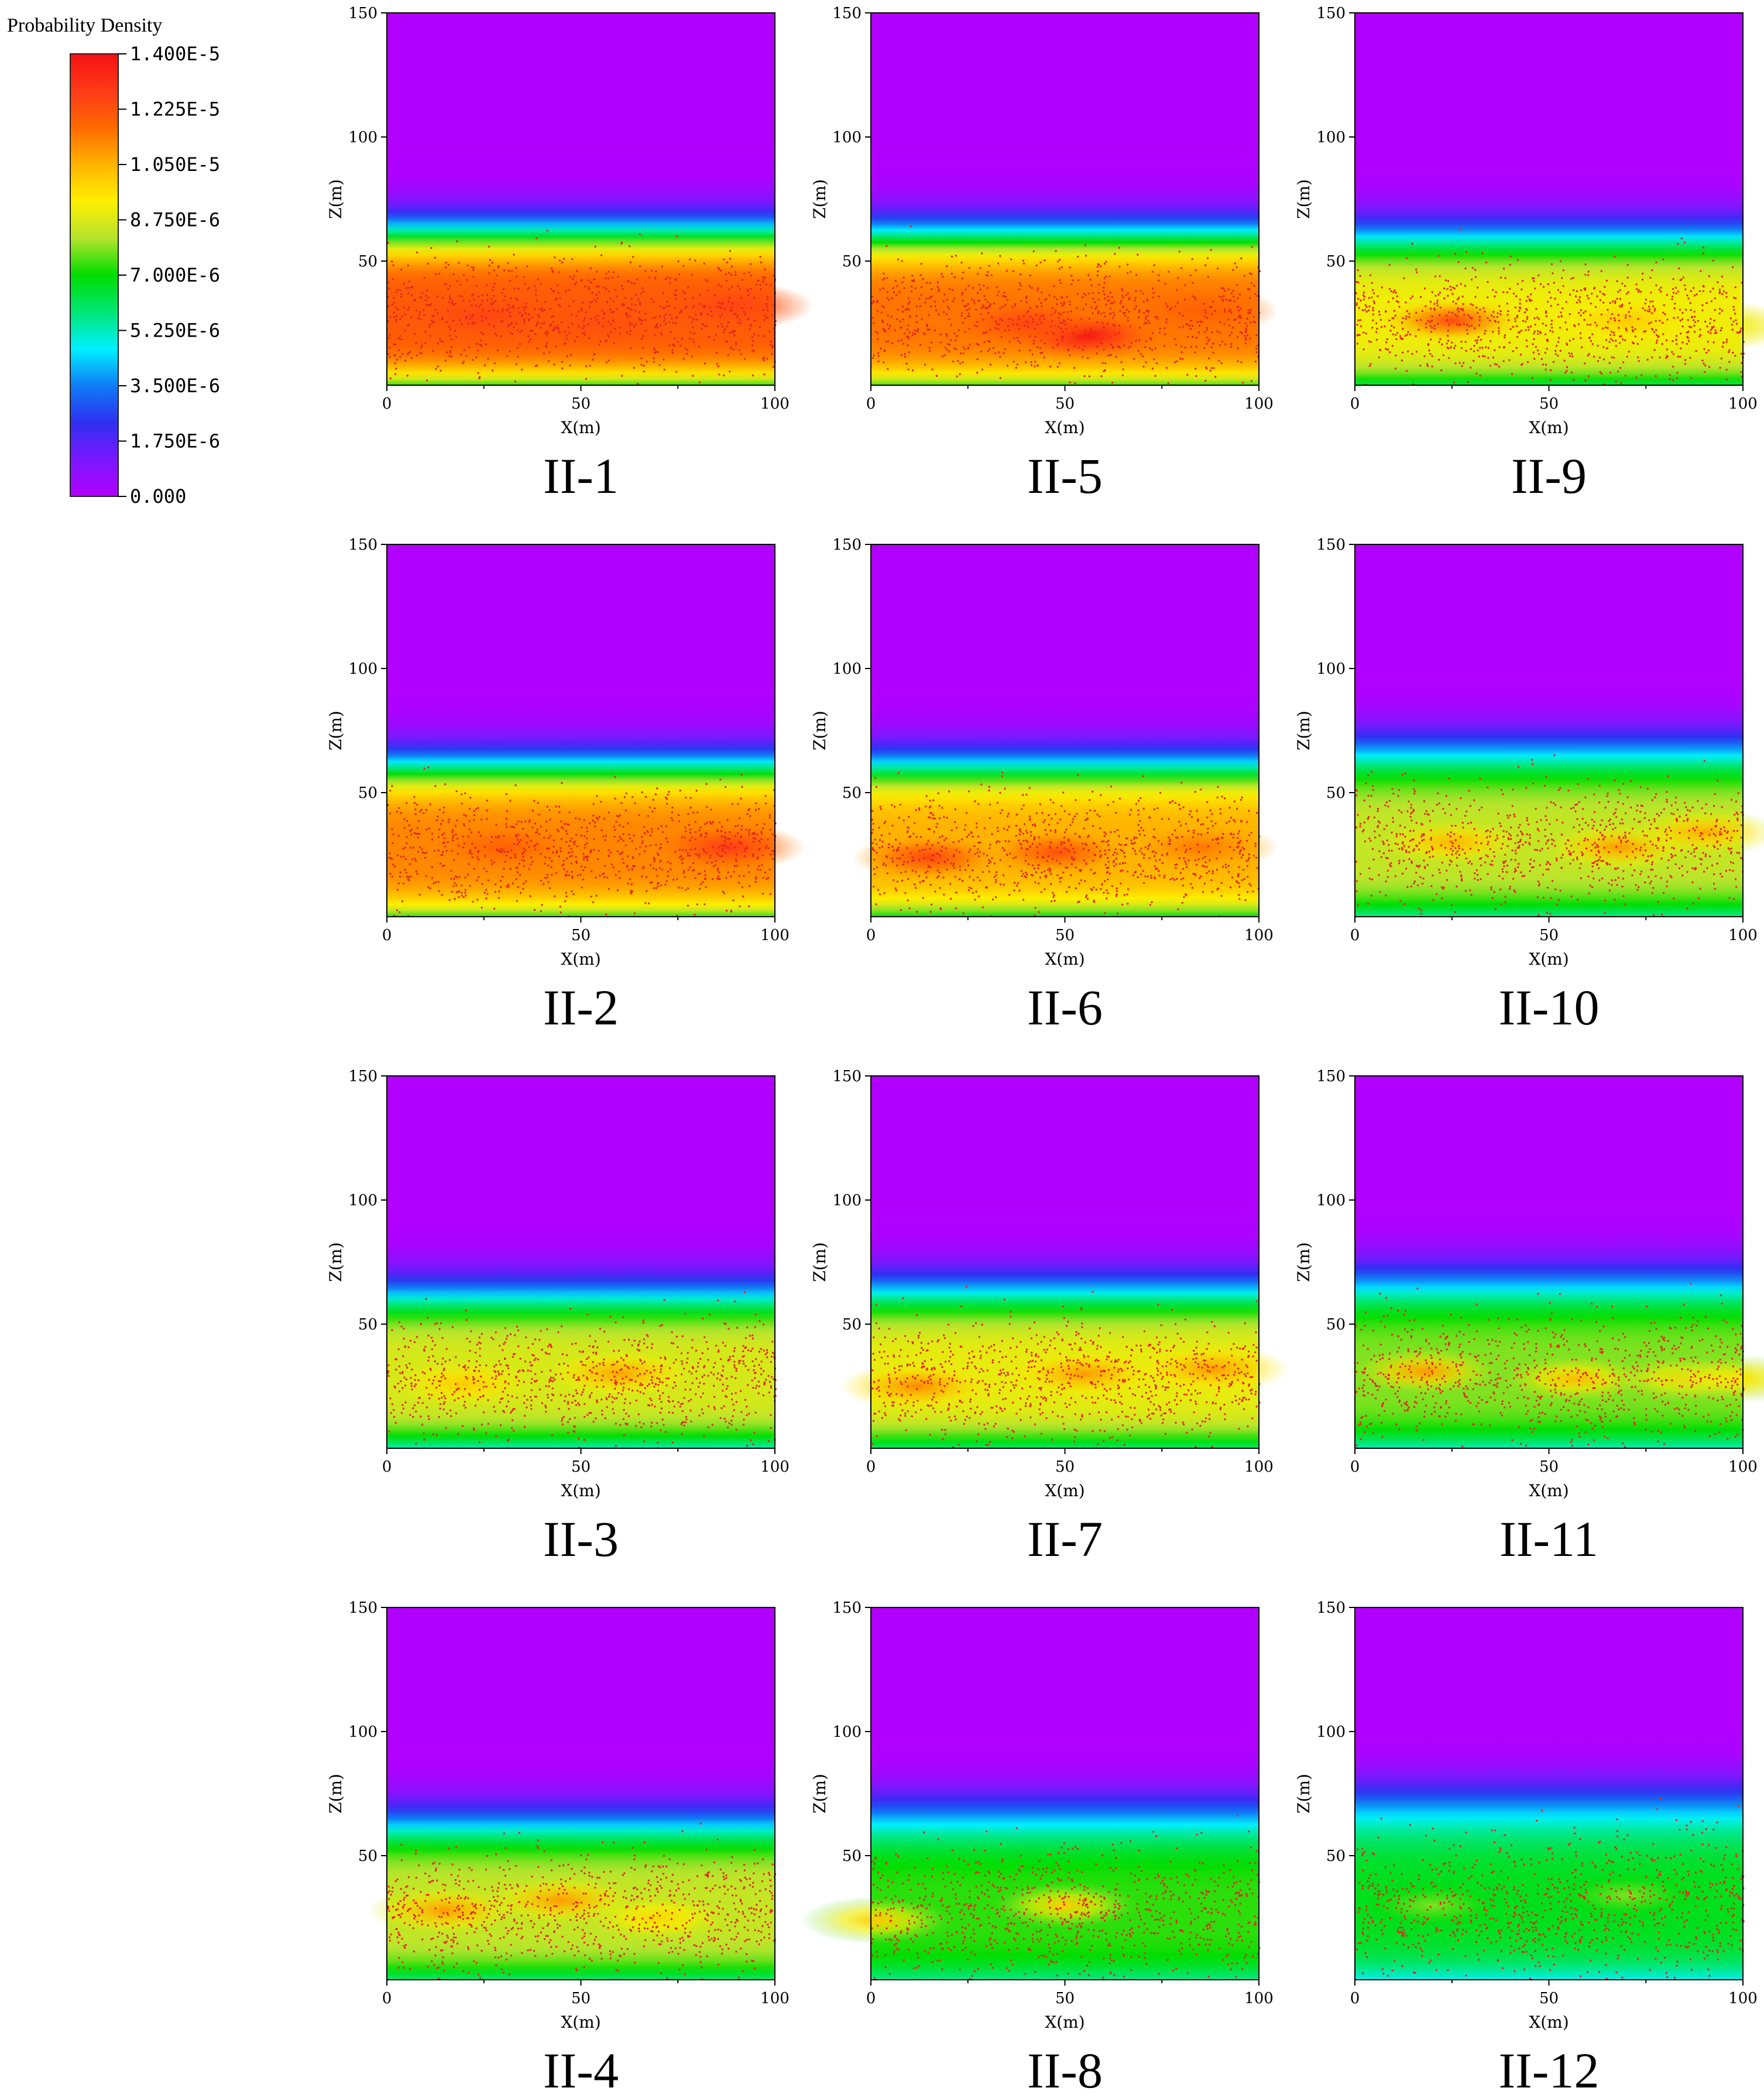 Image resolution: width=1764 pixels, height=2098 pixels. What do you see at coordinates (175, 275) in the screenshot?
I see `colorbar-tick-label: 7.000E-6` at bounding box center [175, 275].